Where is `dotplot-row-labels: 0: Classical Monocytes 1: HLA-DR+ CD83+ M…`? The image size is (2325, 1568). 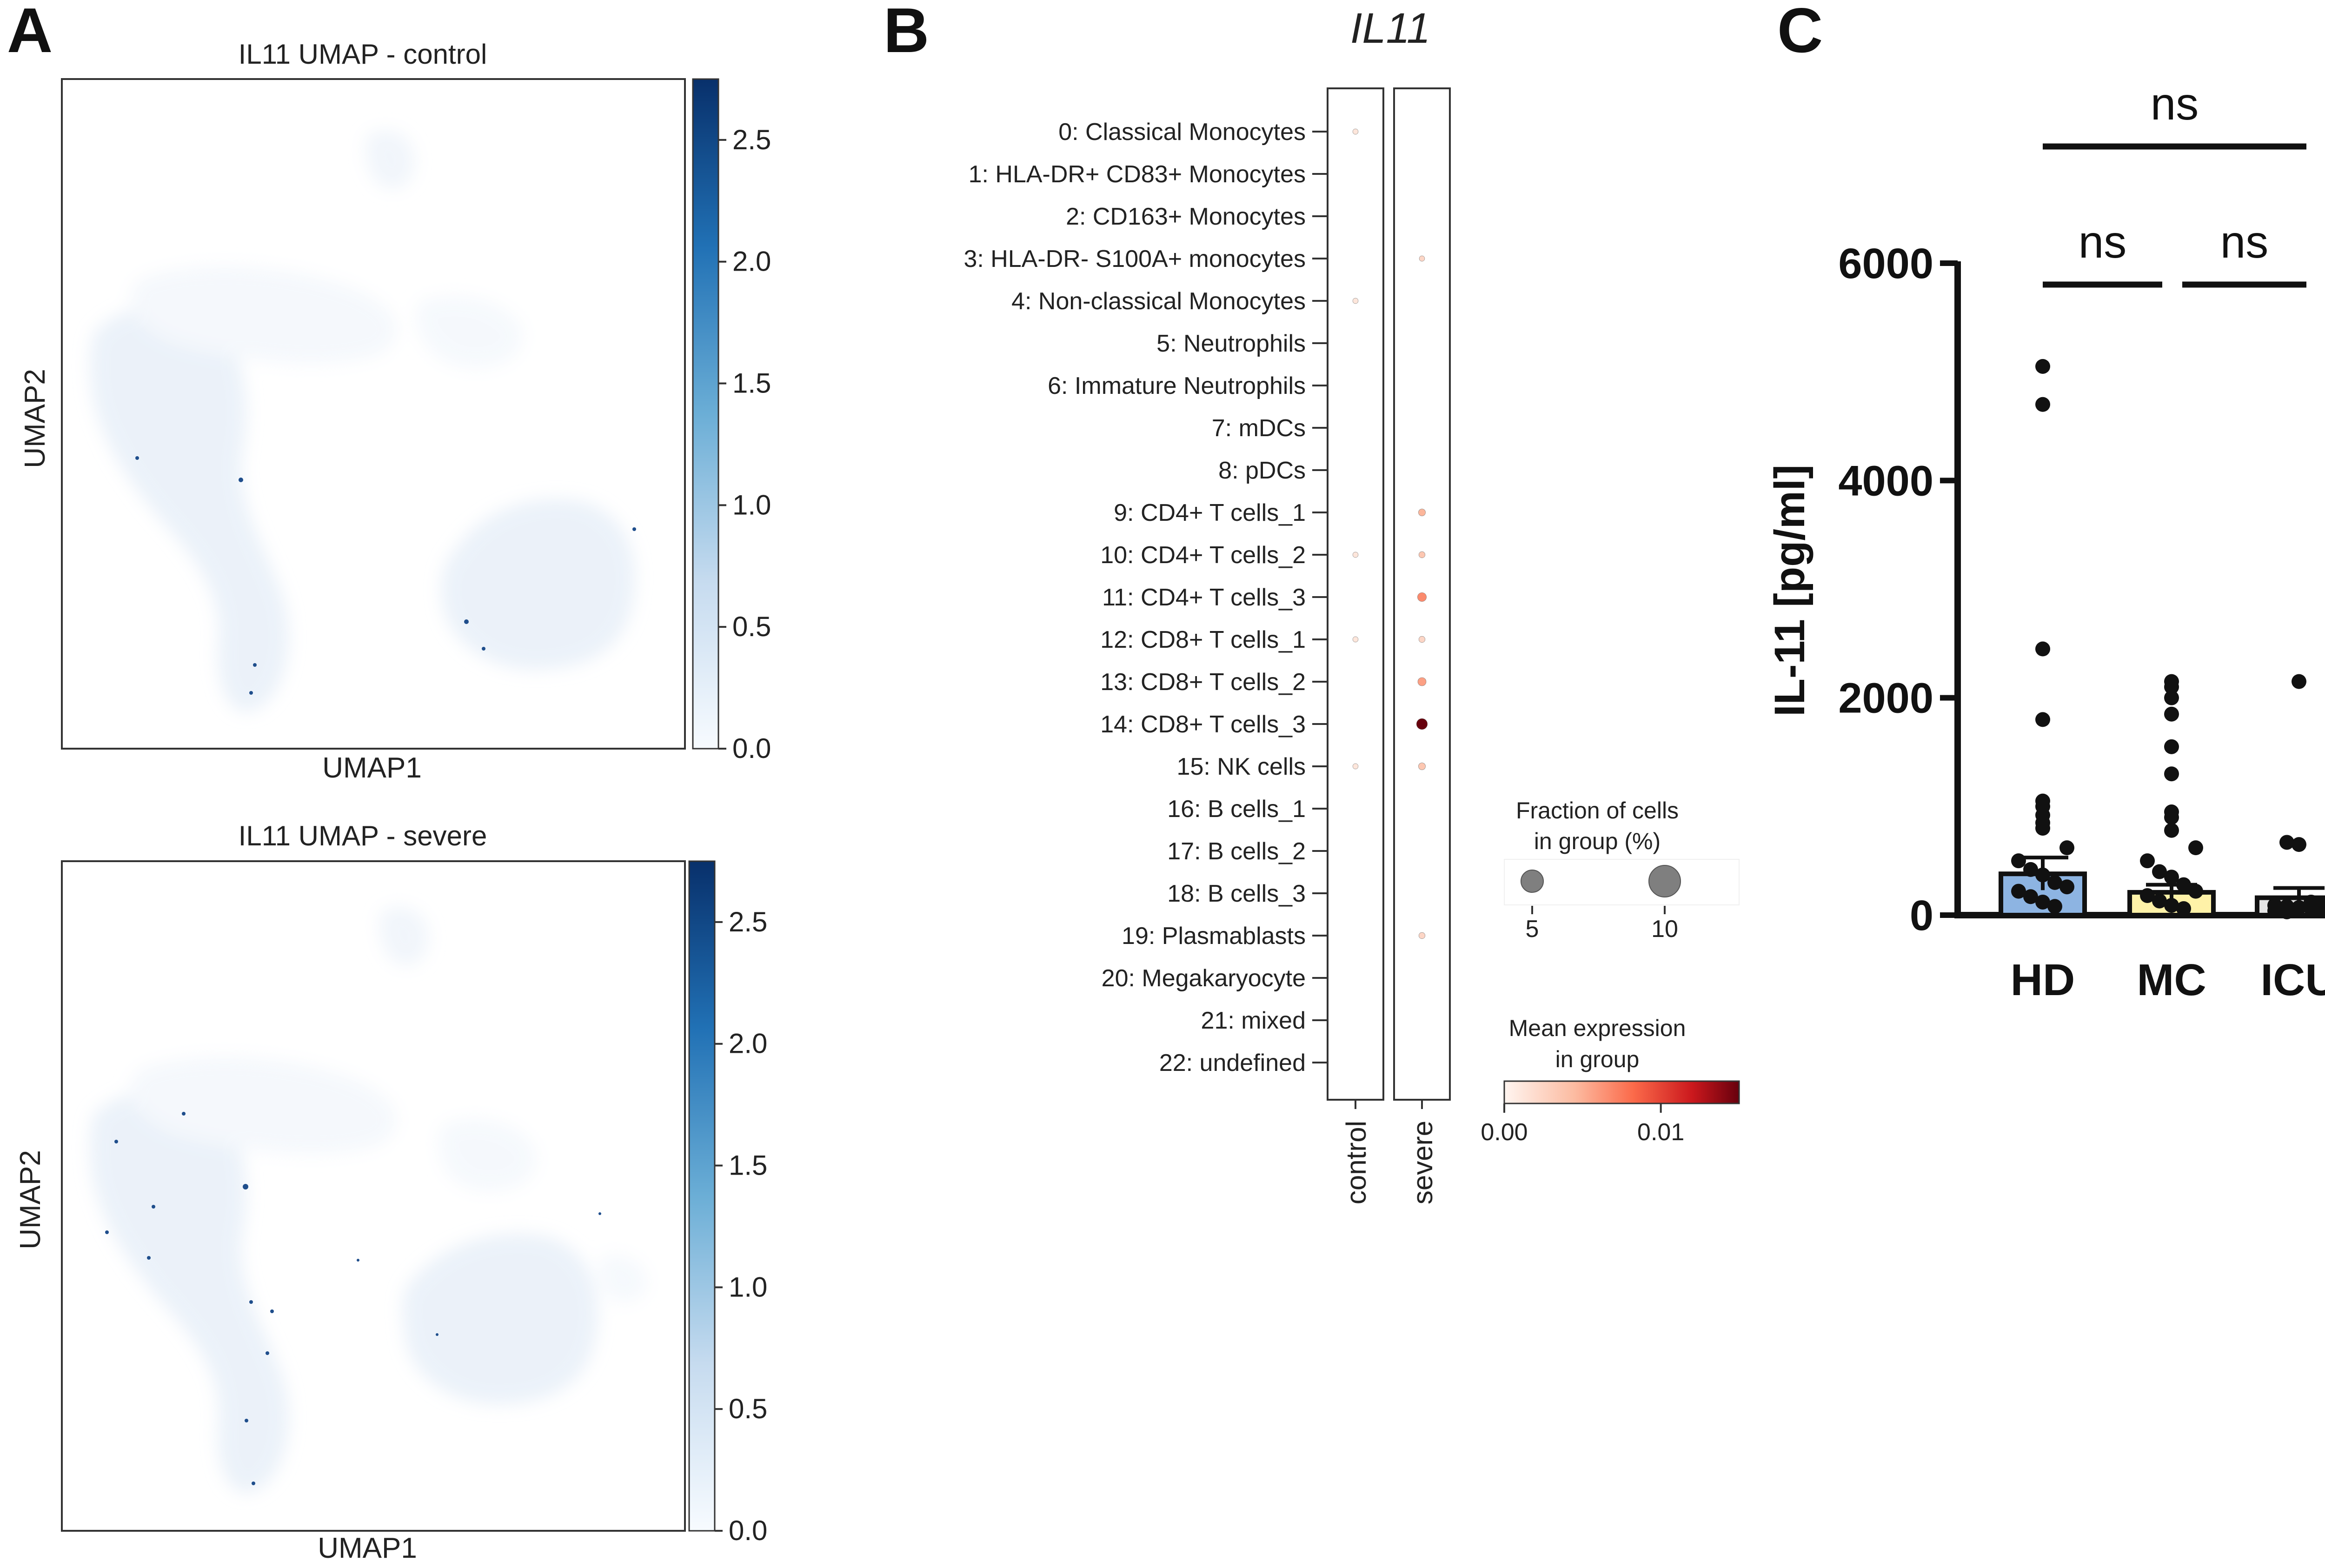
dotplot-row-labels: 0: Classical Monocytes 1: HLA-DR+ CD83+ M… is located at coordinates (1145, 597).